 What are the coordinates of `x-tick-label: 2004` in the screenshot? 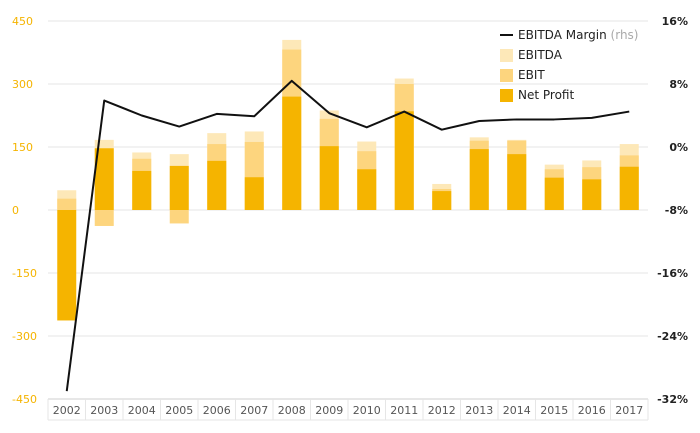 It's located at (142, 410).